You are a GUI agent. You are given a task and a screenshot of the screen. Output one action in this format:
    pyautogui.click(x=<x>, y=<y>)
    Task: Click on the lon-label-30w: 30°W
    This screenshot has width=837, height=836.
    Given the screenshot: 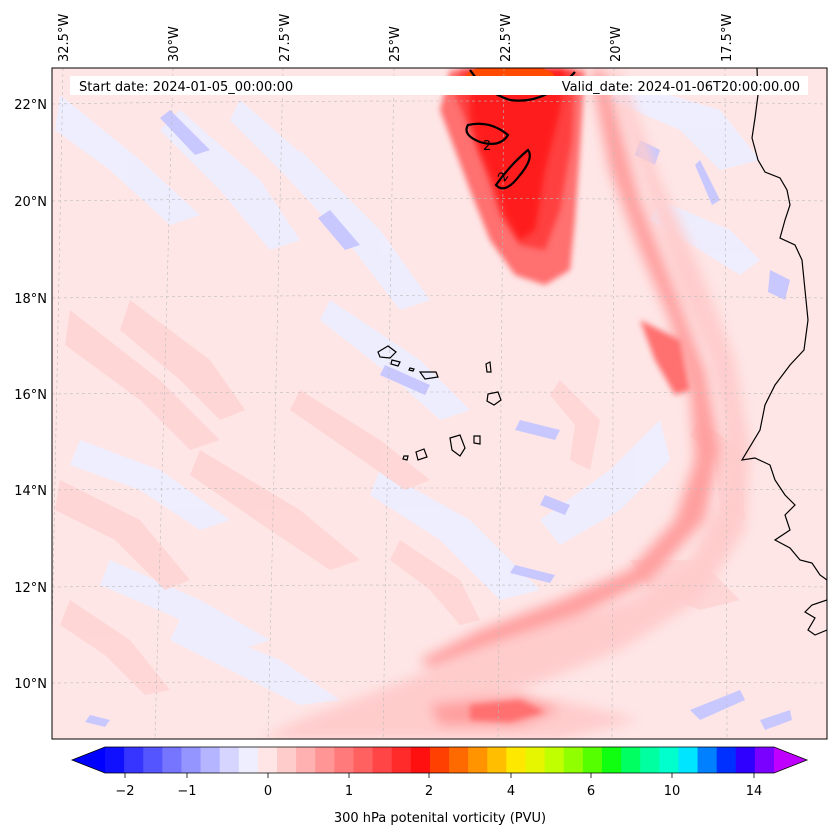 What is the action you would take?
    pyautogui.click(x=174, y=44)
    